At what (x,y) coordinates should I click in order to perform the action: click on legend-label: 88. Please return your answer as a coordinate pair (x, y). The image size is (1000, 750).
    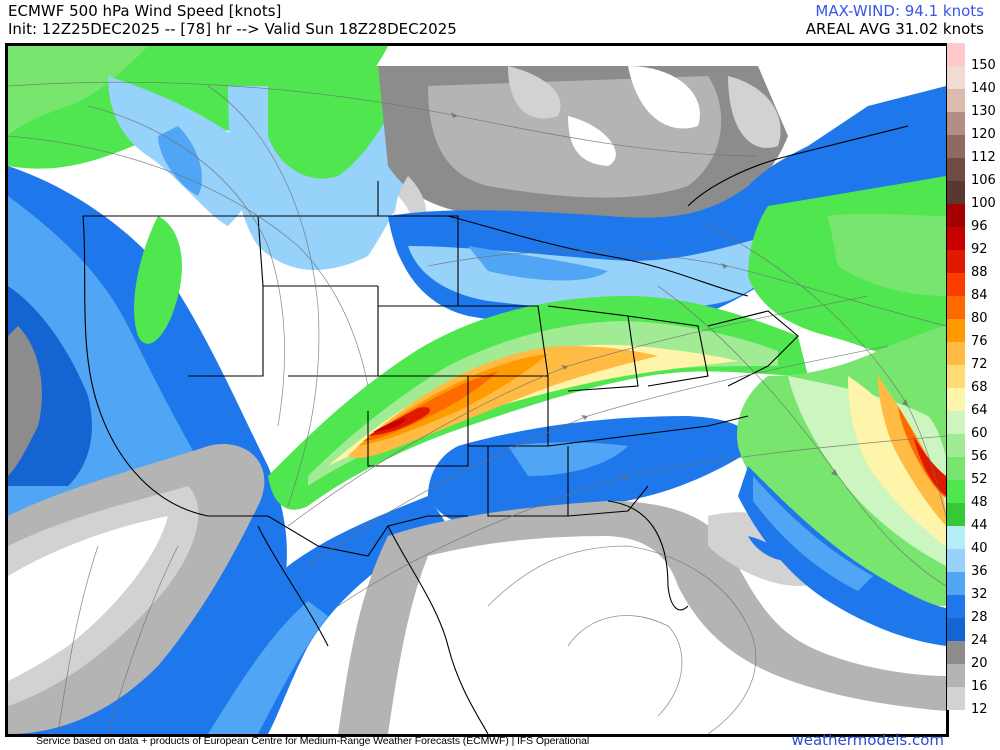
    Looking at the image, I should click on (979, 272).